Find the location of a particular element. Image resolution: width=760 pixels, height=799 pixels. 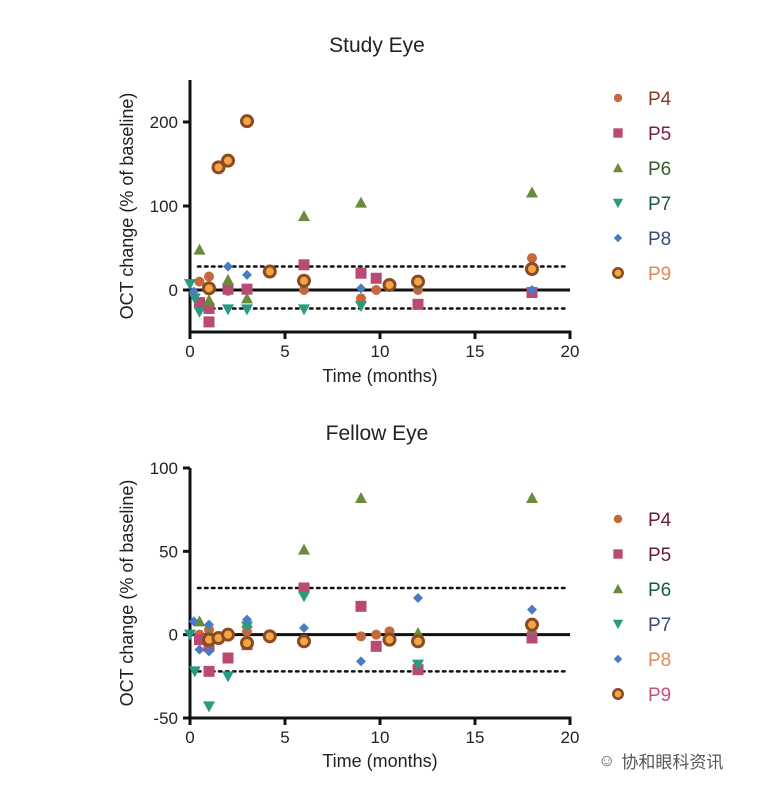

wechat-icon: ☺ is located at coordinates (607, 760).